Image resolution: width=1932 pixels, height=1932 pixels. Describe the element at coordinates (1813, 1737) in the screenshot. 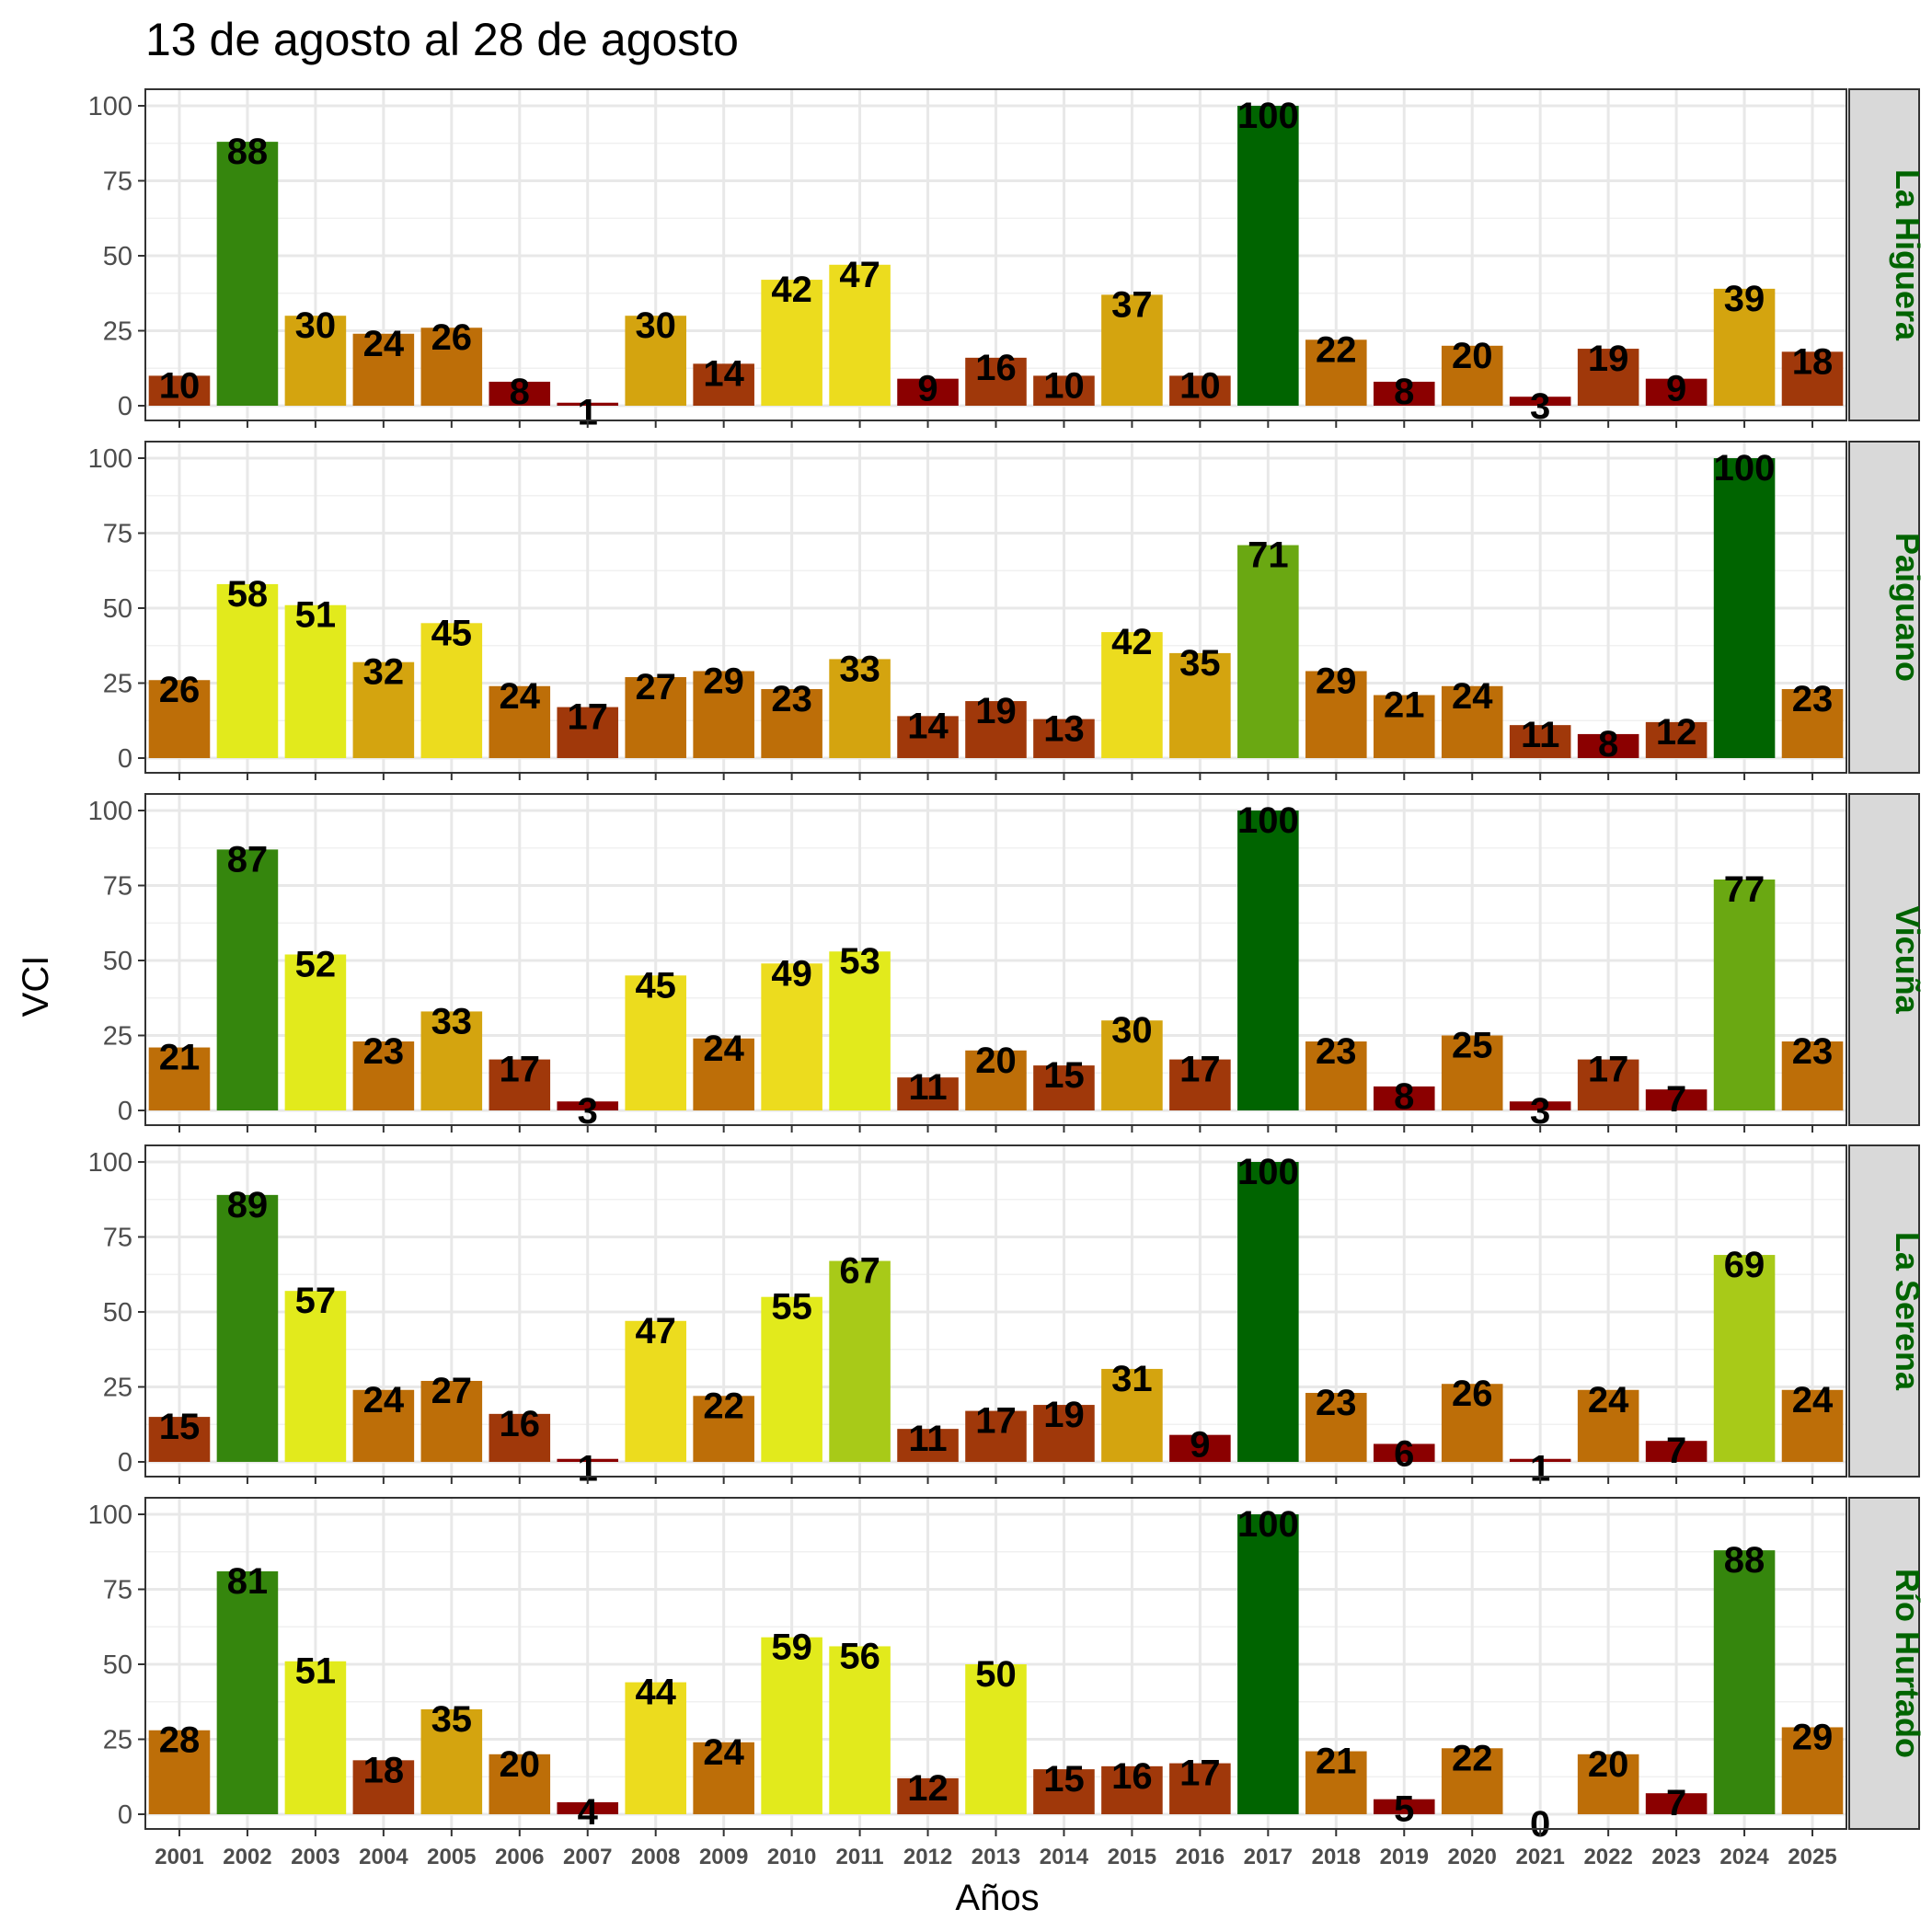

I see `data-label-2025: 29` at that location.